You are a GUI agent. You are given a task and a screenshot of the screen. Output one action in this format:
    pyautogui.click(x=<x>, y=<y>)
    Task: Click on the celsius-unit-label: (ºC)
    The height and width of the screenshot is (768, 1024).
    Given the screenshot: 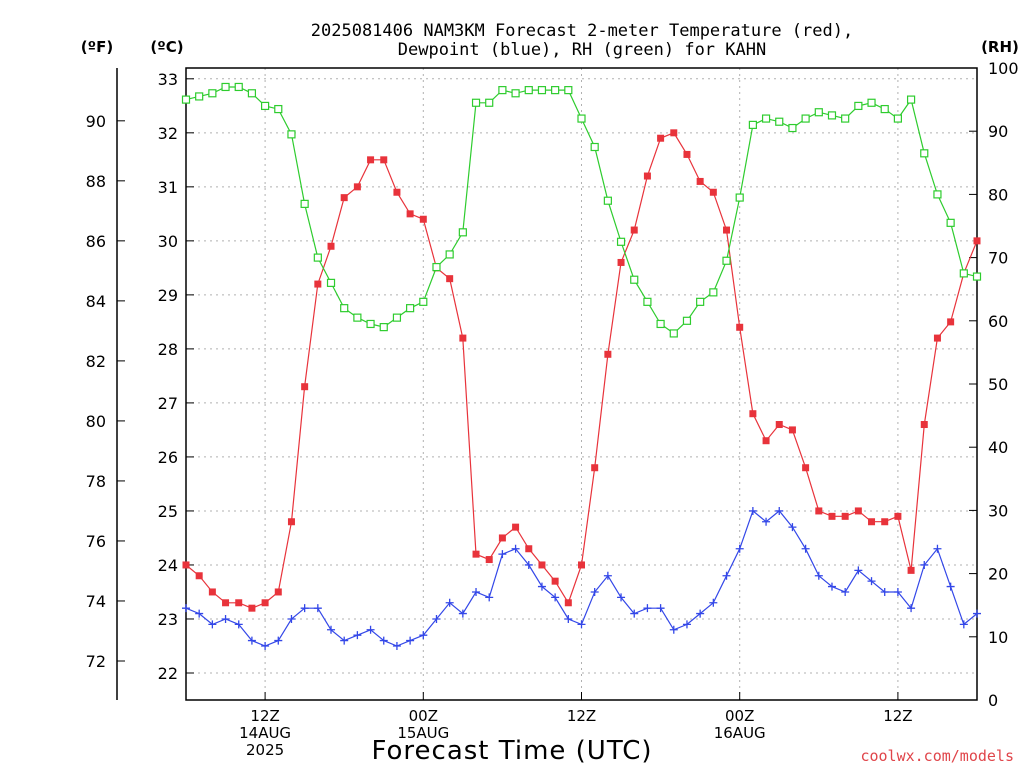 What is the action you would take?
    pyautogui.click(x=166, y=47)
    